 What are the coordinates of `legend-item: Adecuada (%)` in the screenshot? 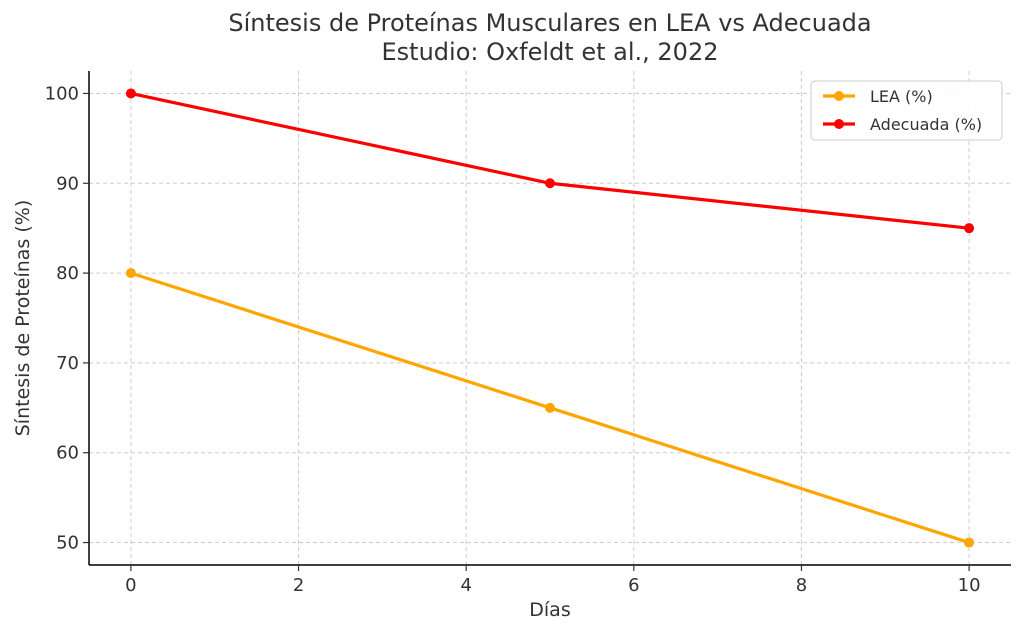 It's located at (902, 124).